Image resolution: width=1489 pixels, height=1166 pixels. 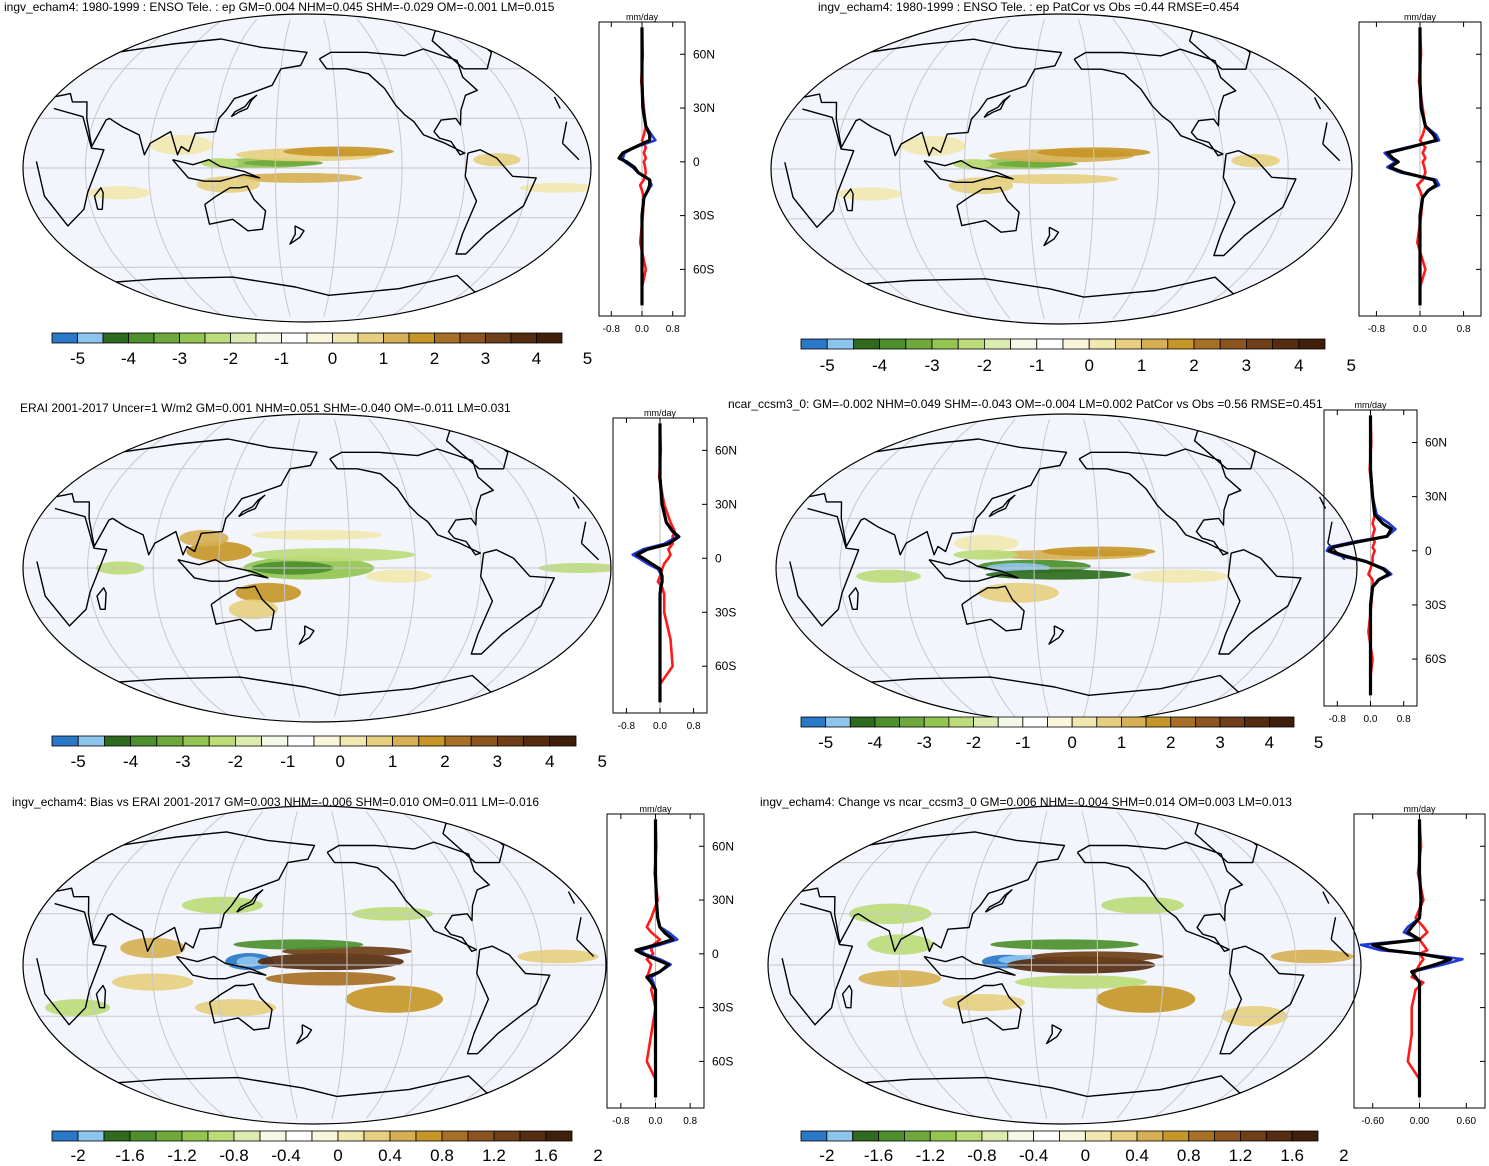 What do you see at coordinates (392, 761) in the screenshot?
I see `colorbar-tick-label: 1` at bounding box center [392, 761].